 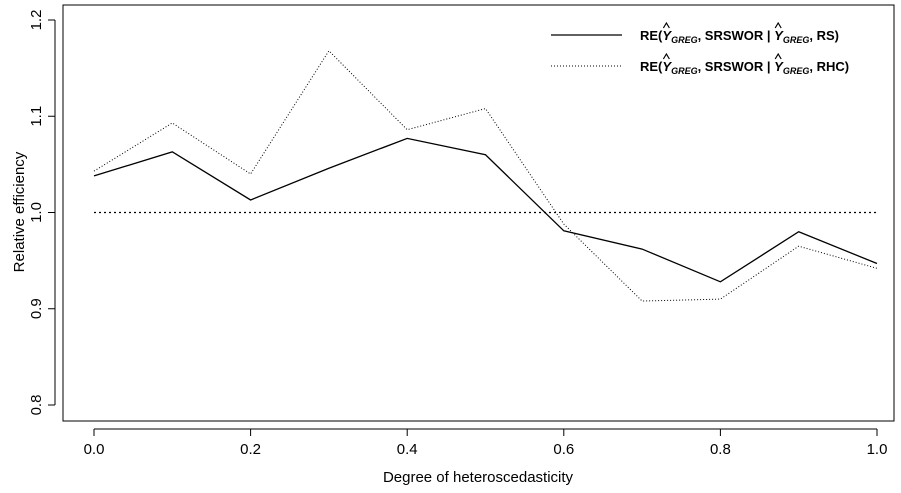 I want to click on x-tick-label: 1.0, so click(x=877, y=449).